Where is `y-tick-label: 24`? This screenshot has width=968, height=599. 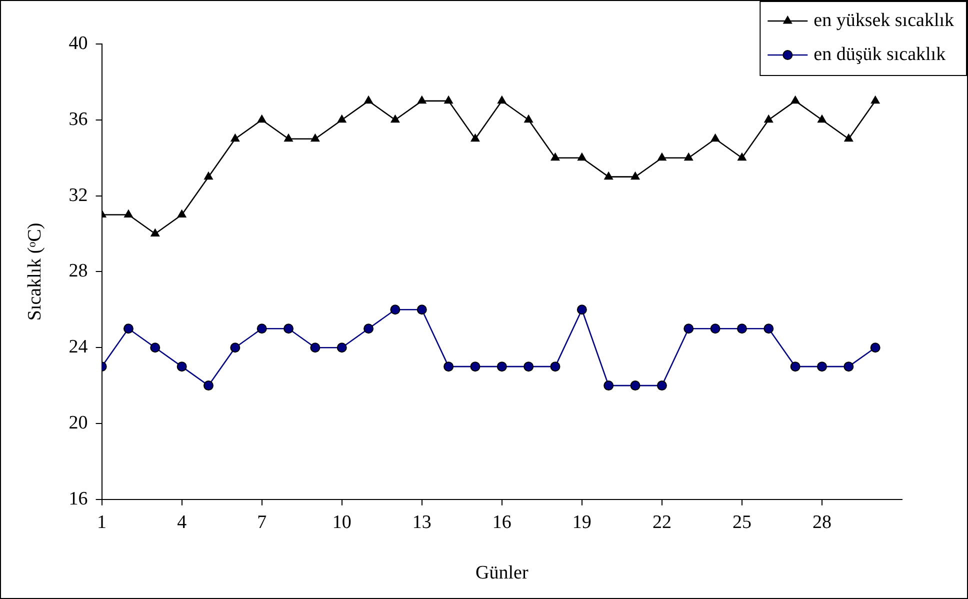 y-tick-label: 24 is located at coordinates (78, 347).